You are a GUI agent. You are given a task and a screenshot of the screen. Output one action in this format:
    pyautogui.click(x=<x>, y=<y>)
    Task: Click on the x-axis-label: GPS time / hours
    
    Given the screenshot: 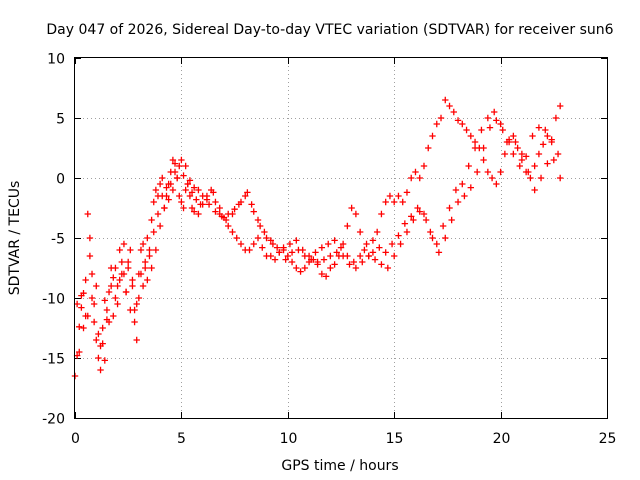 What is the action you would take?
    pyautogui.click(x=339, y=466)
    